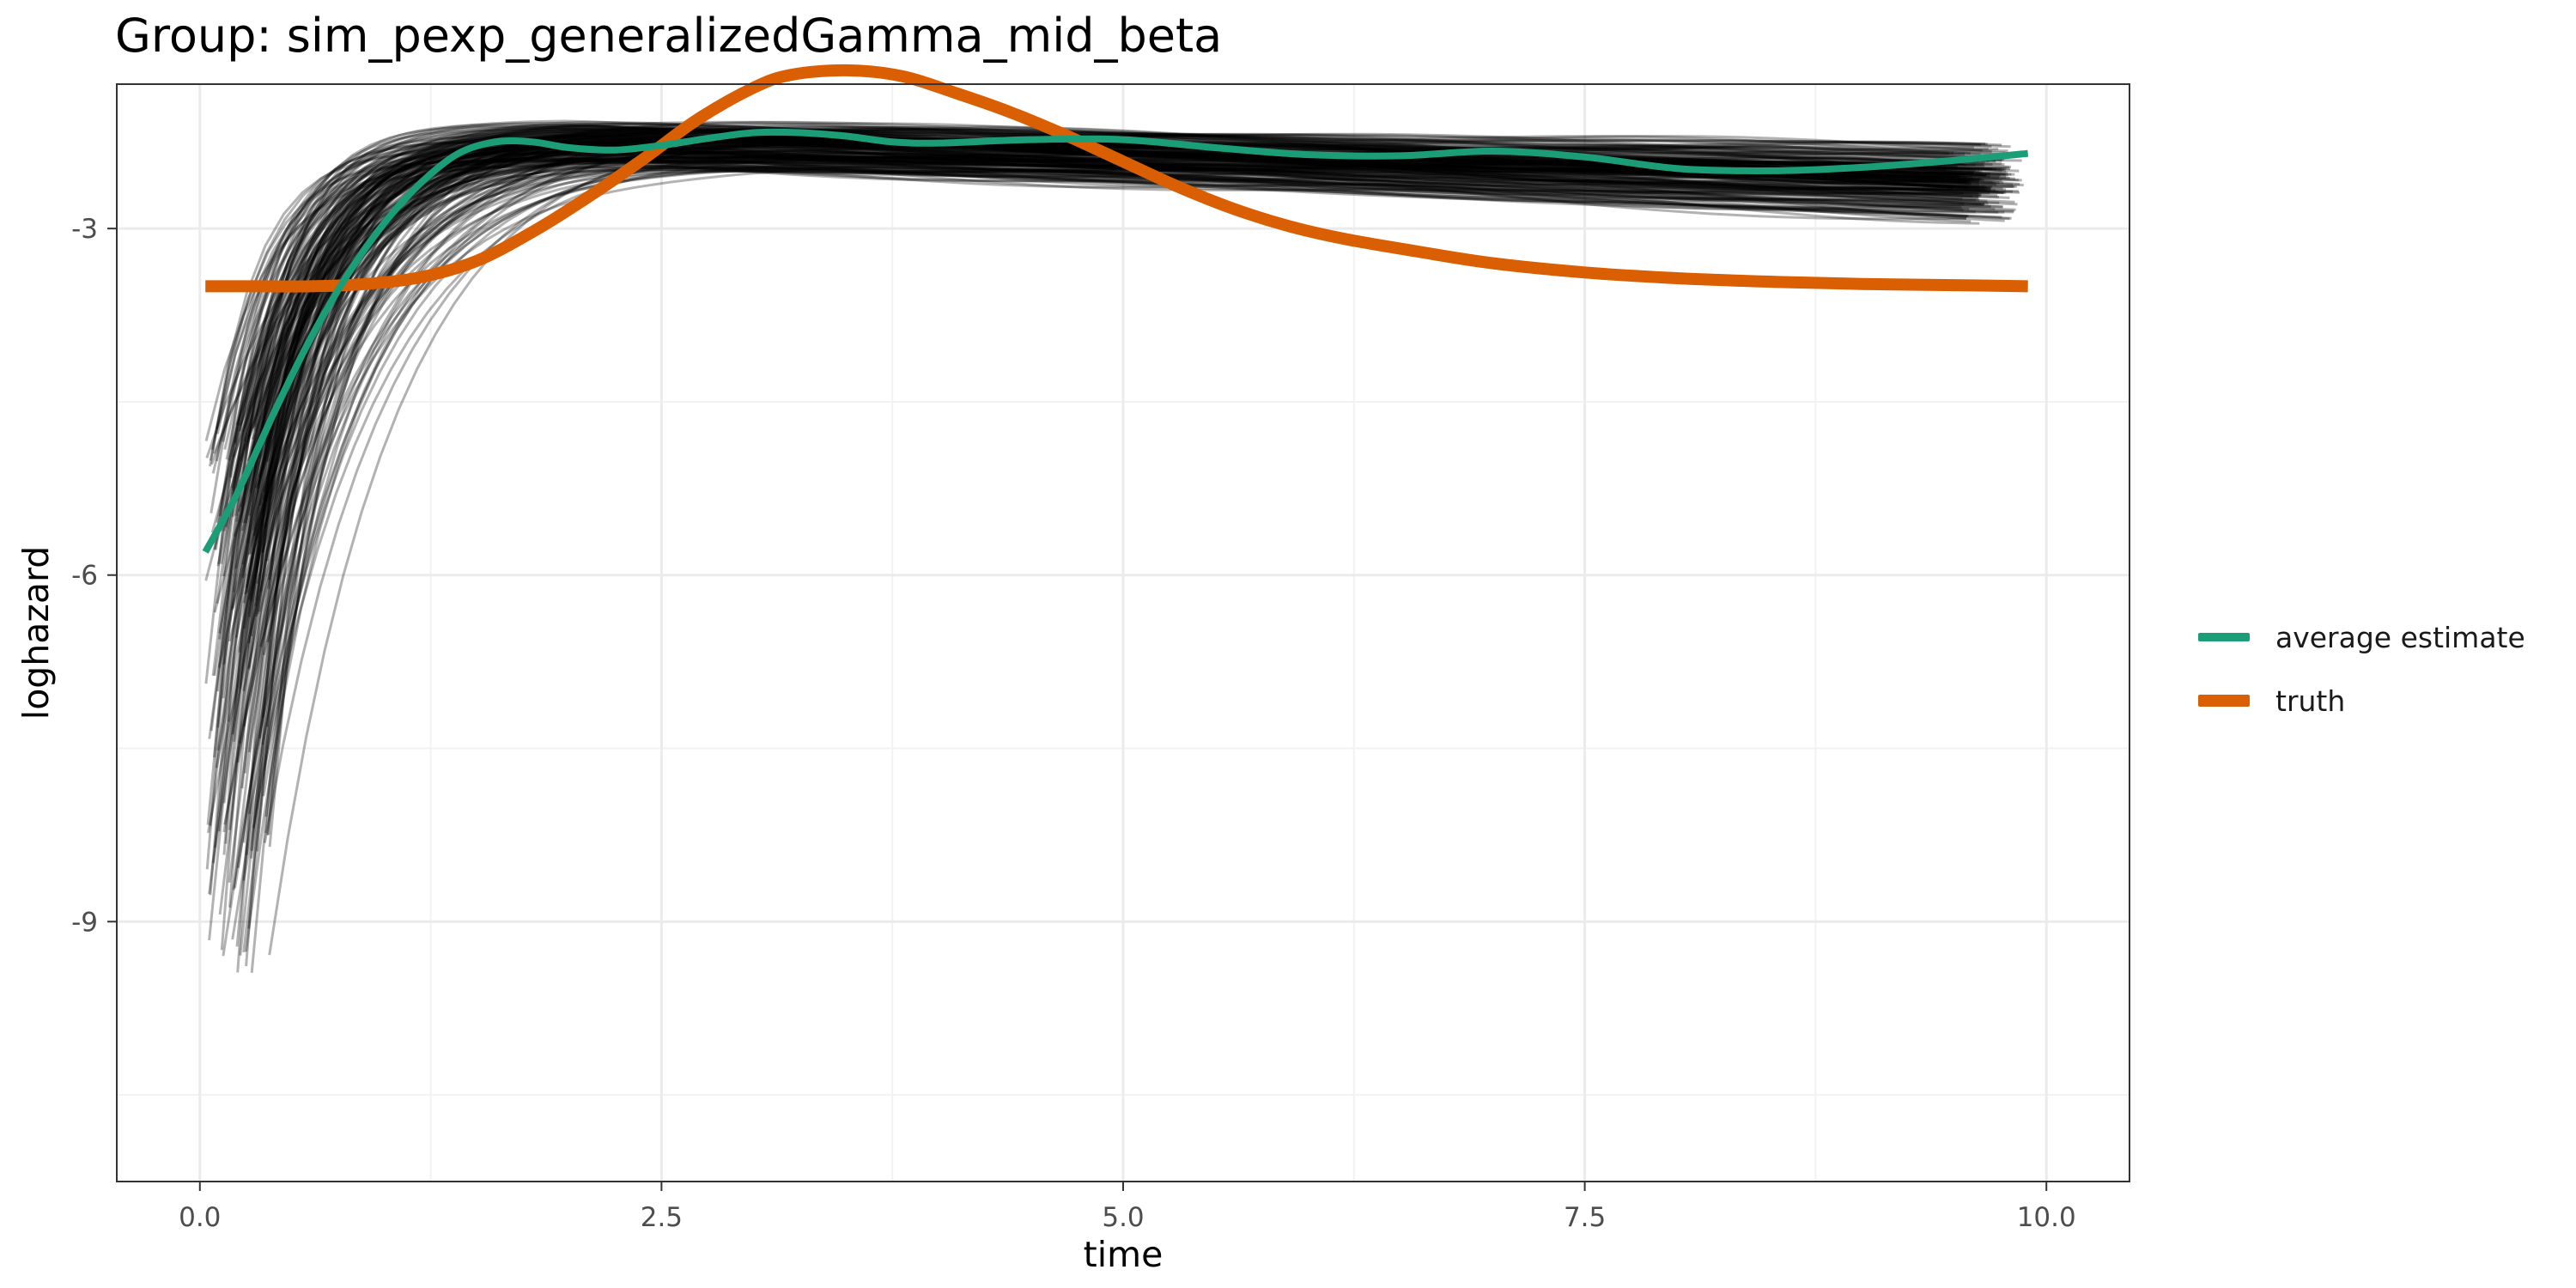 The width and height of the screenshot is (2576, 1288). What do you see at coordinates (85, 229) in the screenshot?
I see `y-tick-label: -3` at bounding box center [85, 229].